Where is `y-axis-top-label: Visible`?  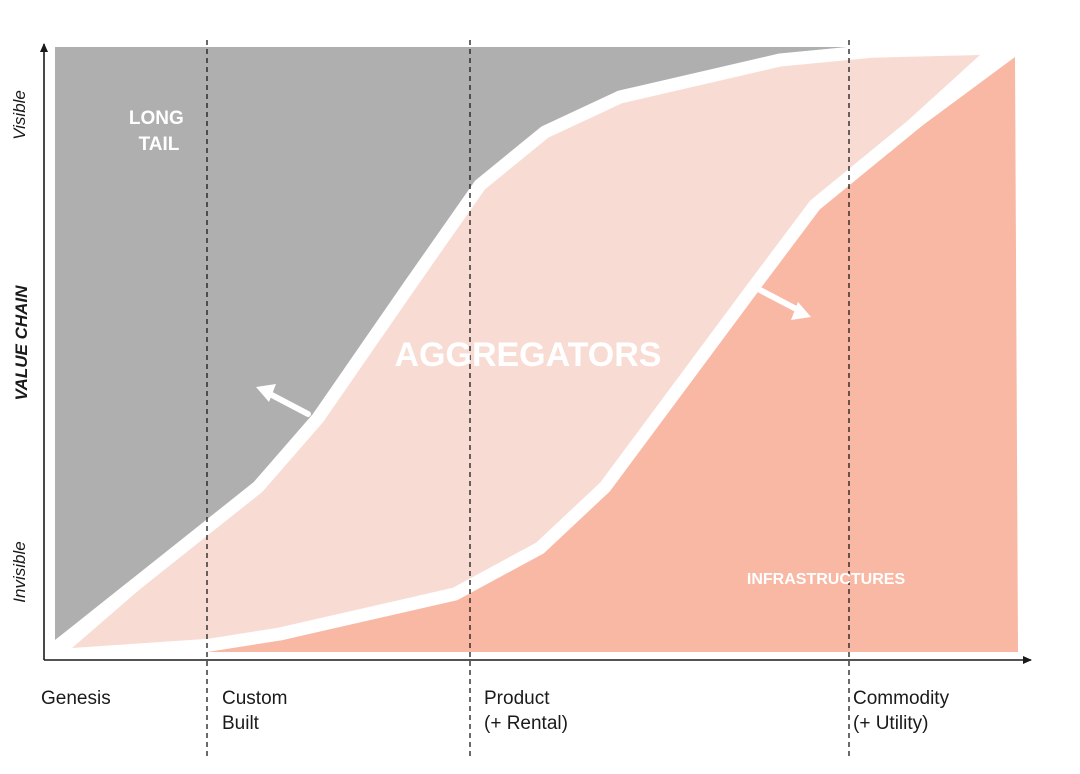
y-axis-top-label: Visible is located at coordinates (19, 115).